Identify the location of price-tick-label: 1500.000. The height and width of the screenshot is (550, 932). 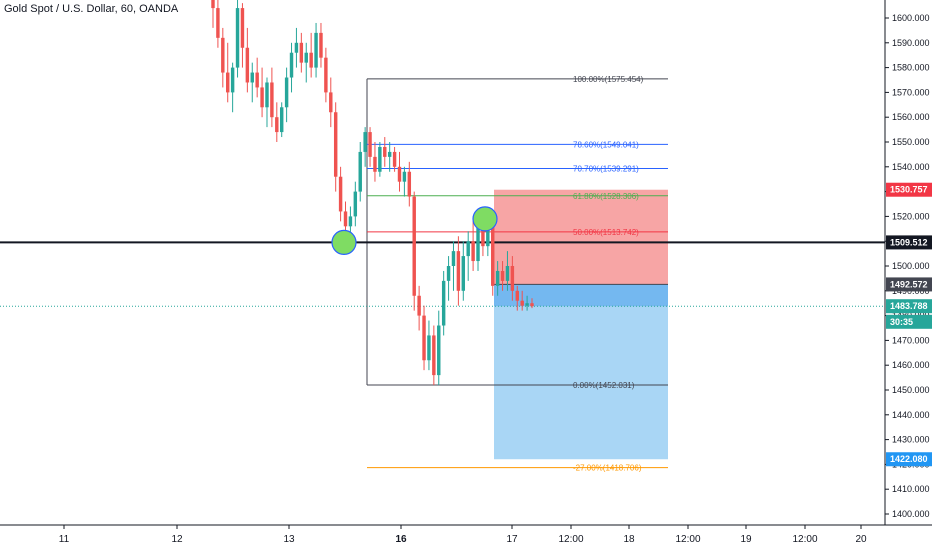
(911, 266).